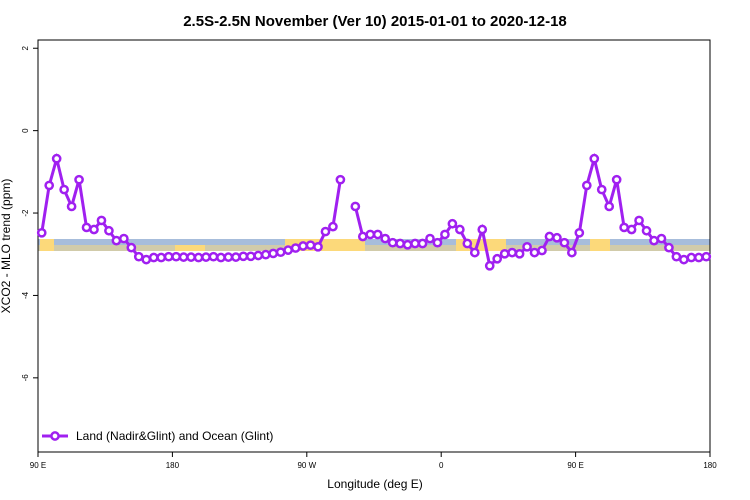 This screenshot has width=750, height=500. I want to click on y-tick-label: 0, so click(25, 130).